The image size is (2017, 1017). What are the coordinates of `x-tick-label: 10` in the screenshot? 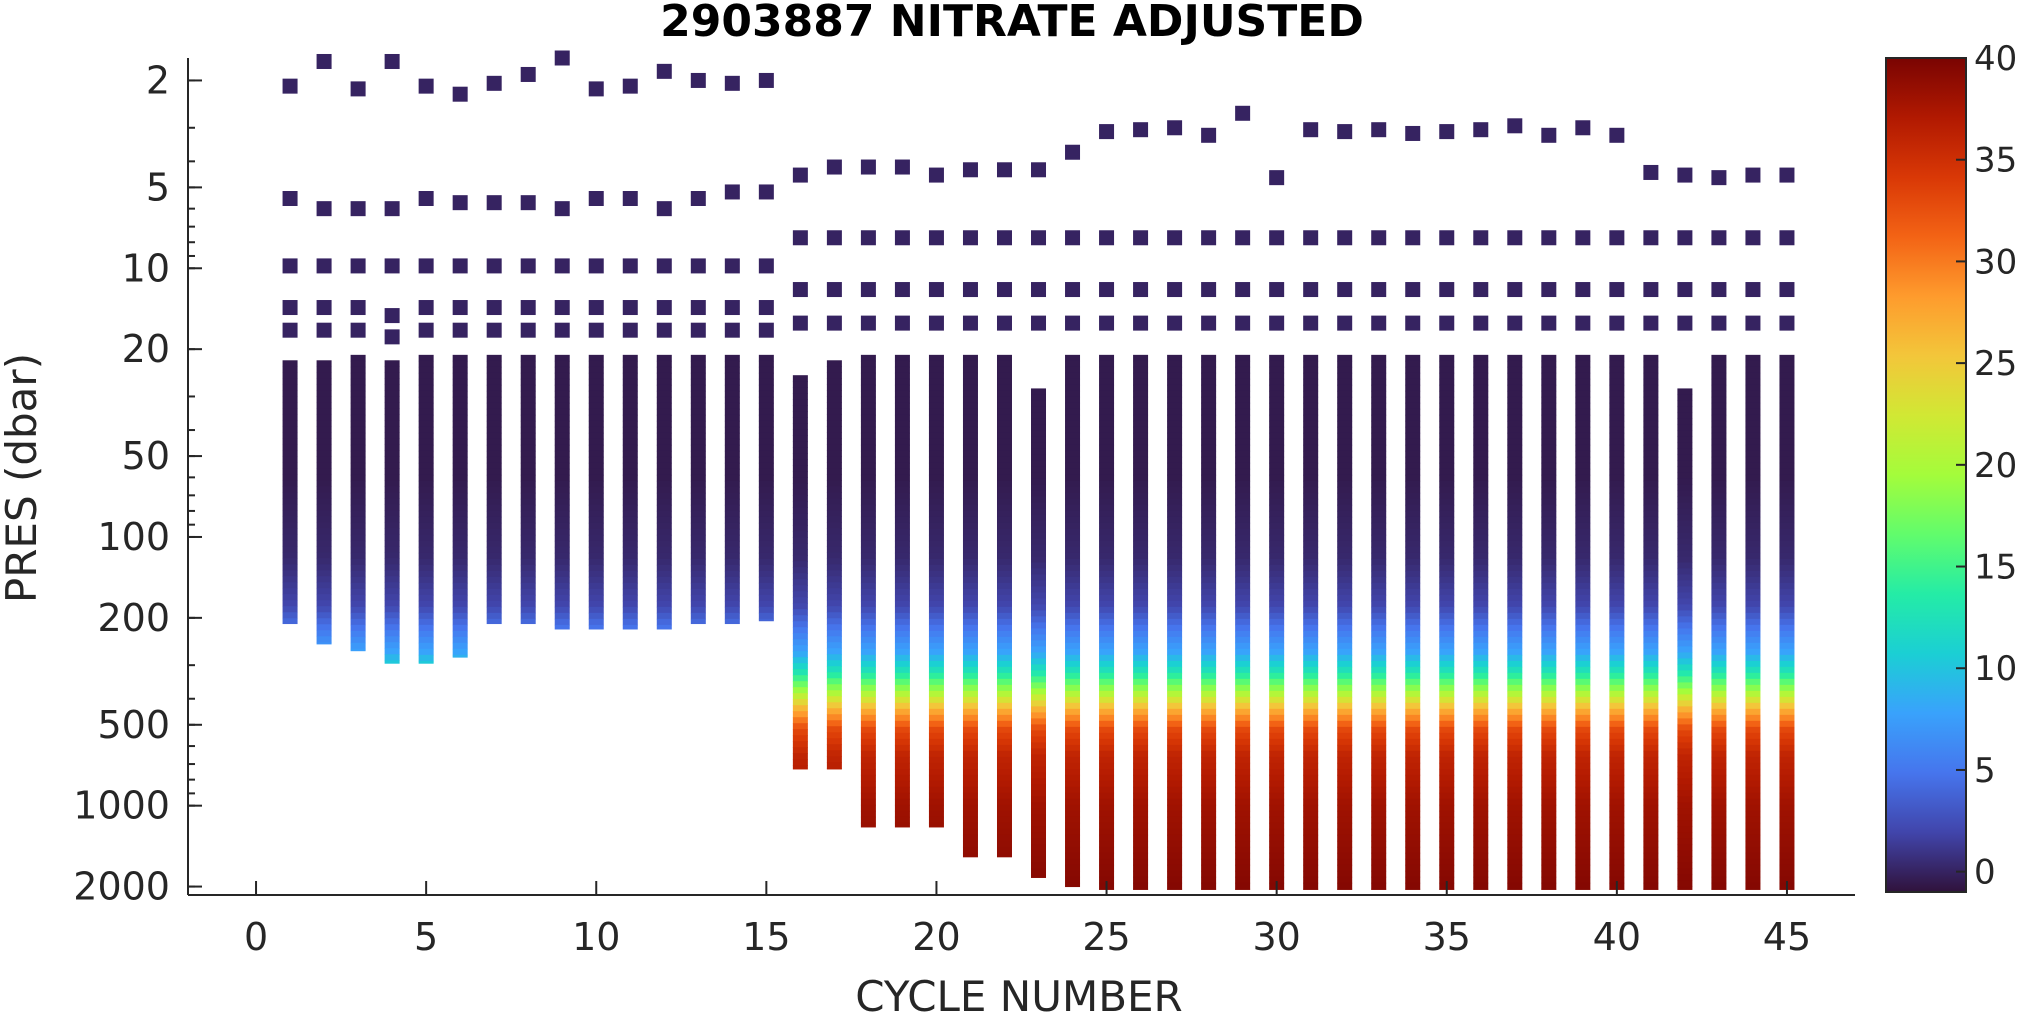 It's located at (596, 937).